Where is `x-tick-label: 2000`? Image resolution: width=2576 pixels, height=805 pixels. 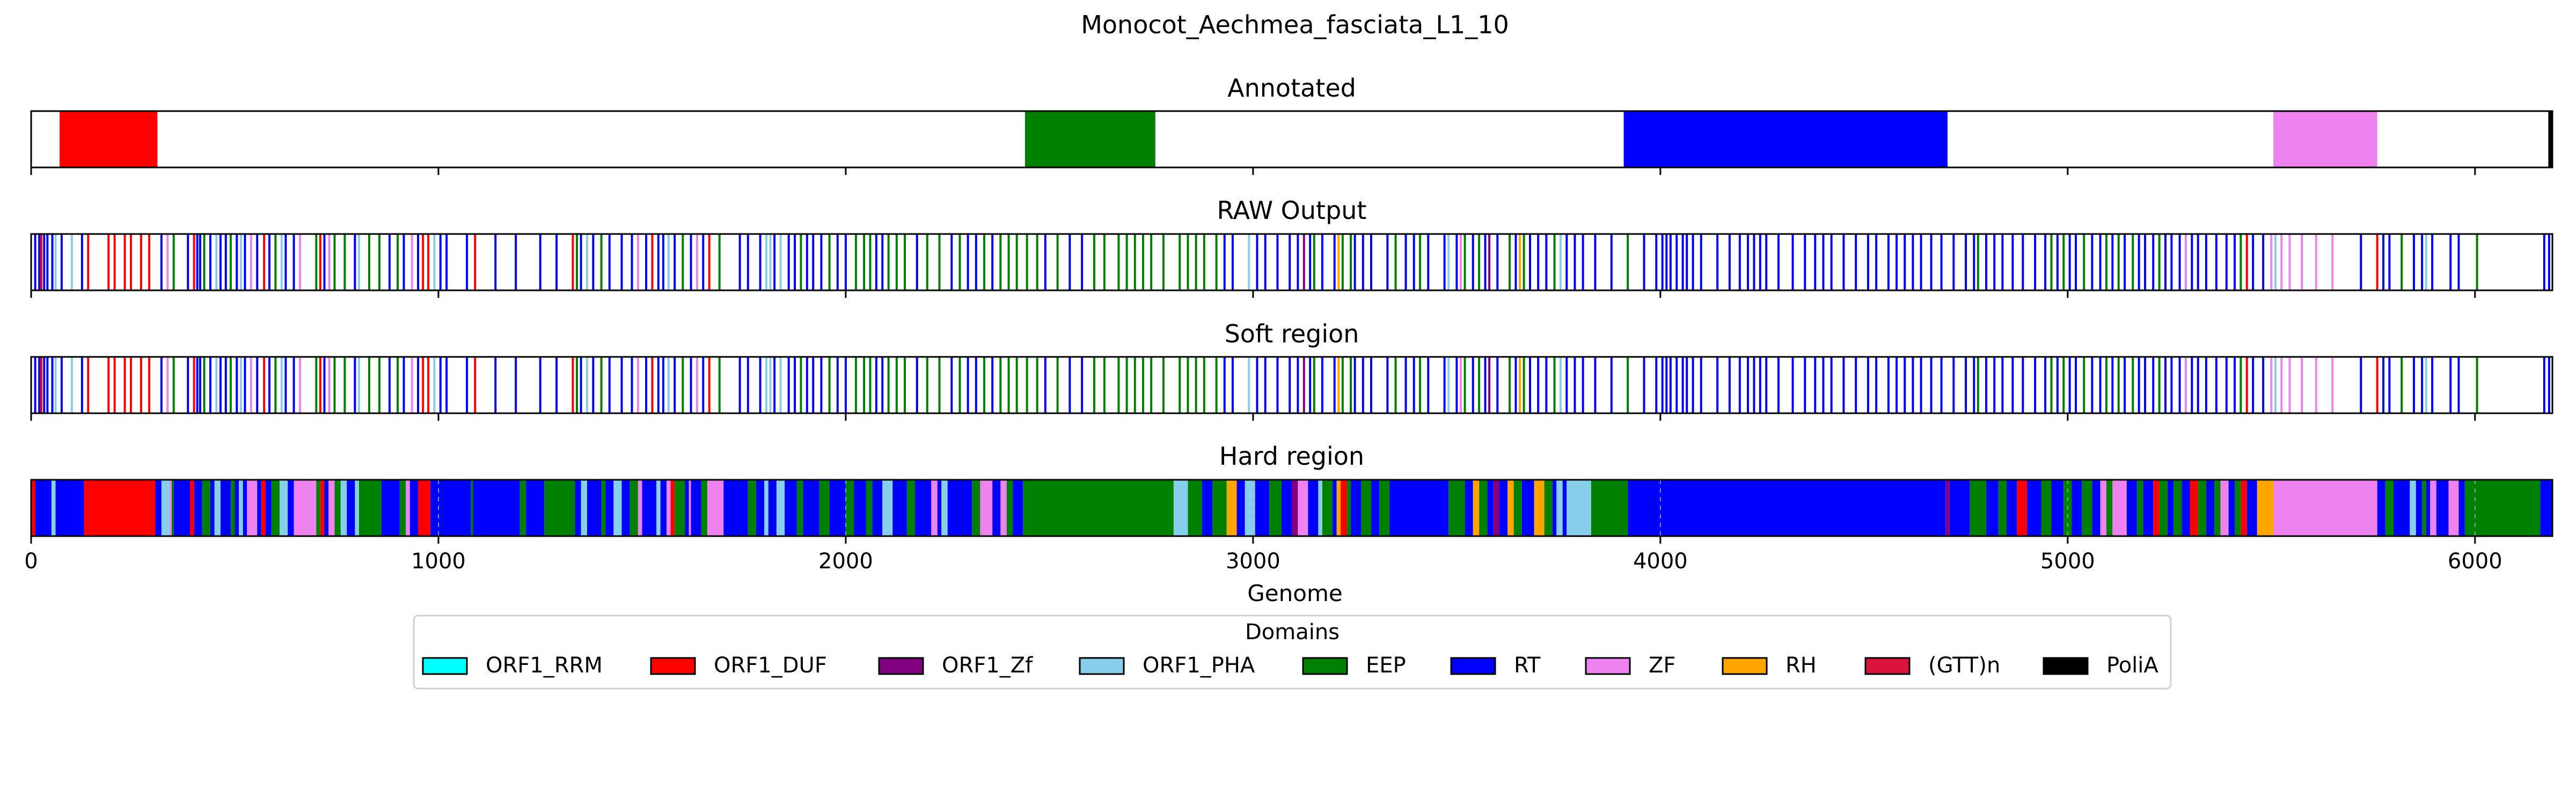
x-tick-label: 2000 is located at coordinates (845, 561).